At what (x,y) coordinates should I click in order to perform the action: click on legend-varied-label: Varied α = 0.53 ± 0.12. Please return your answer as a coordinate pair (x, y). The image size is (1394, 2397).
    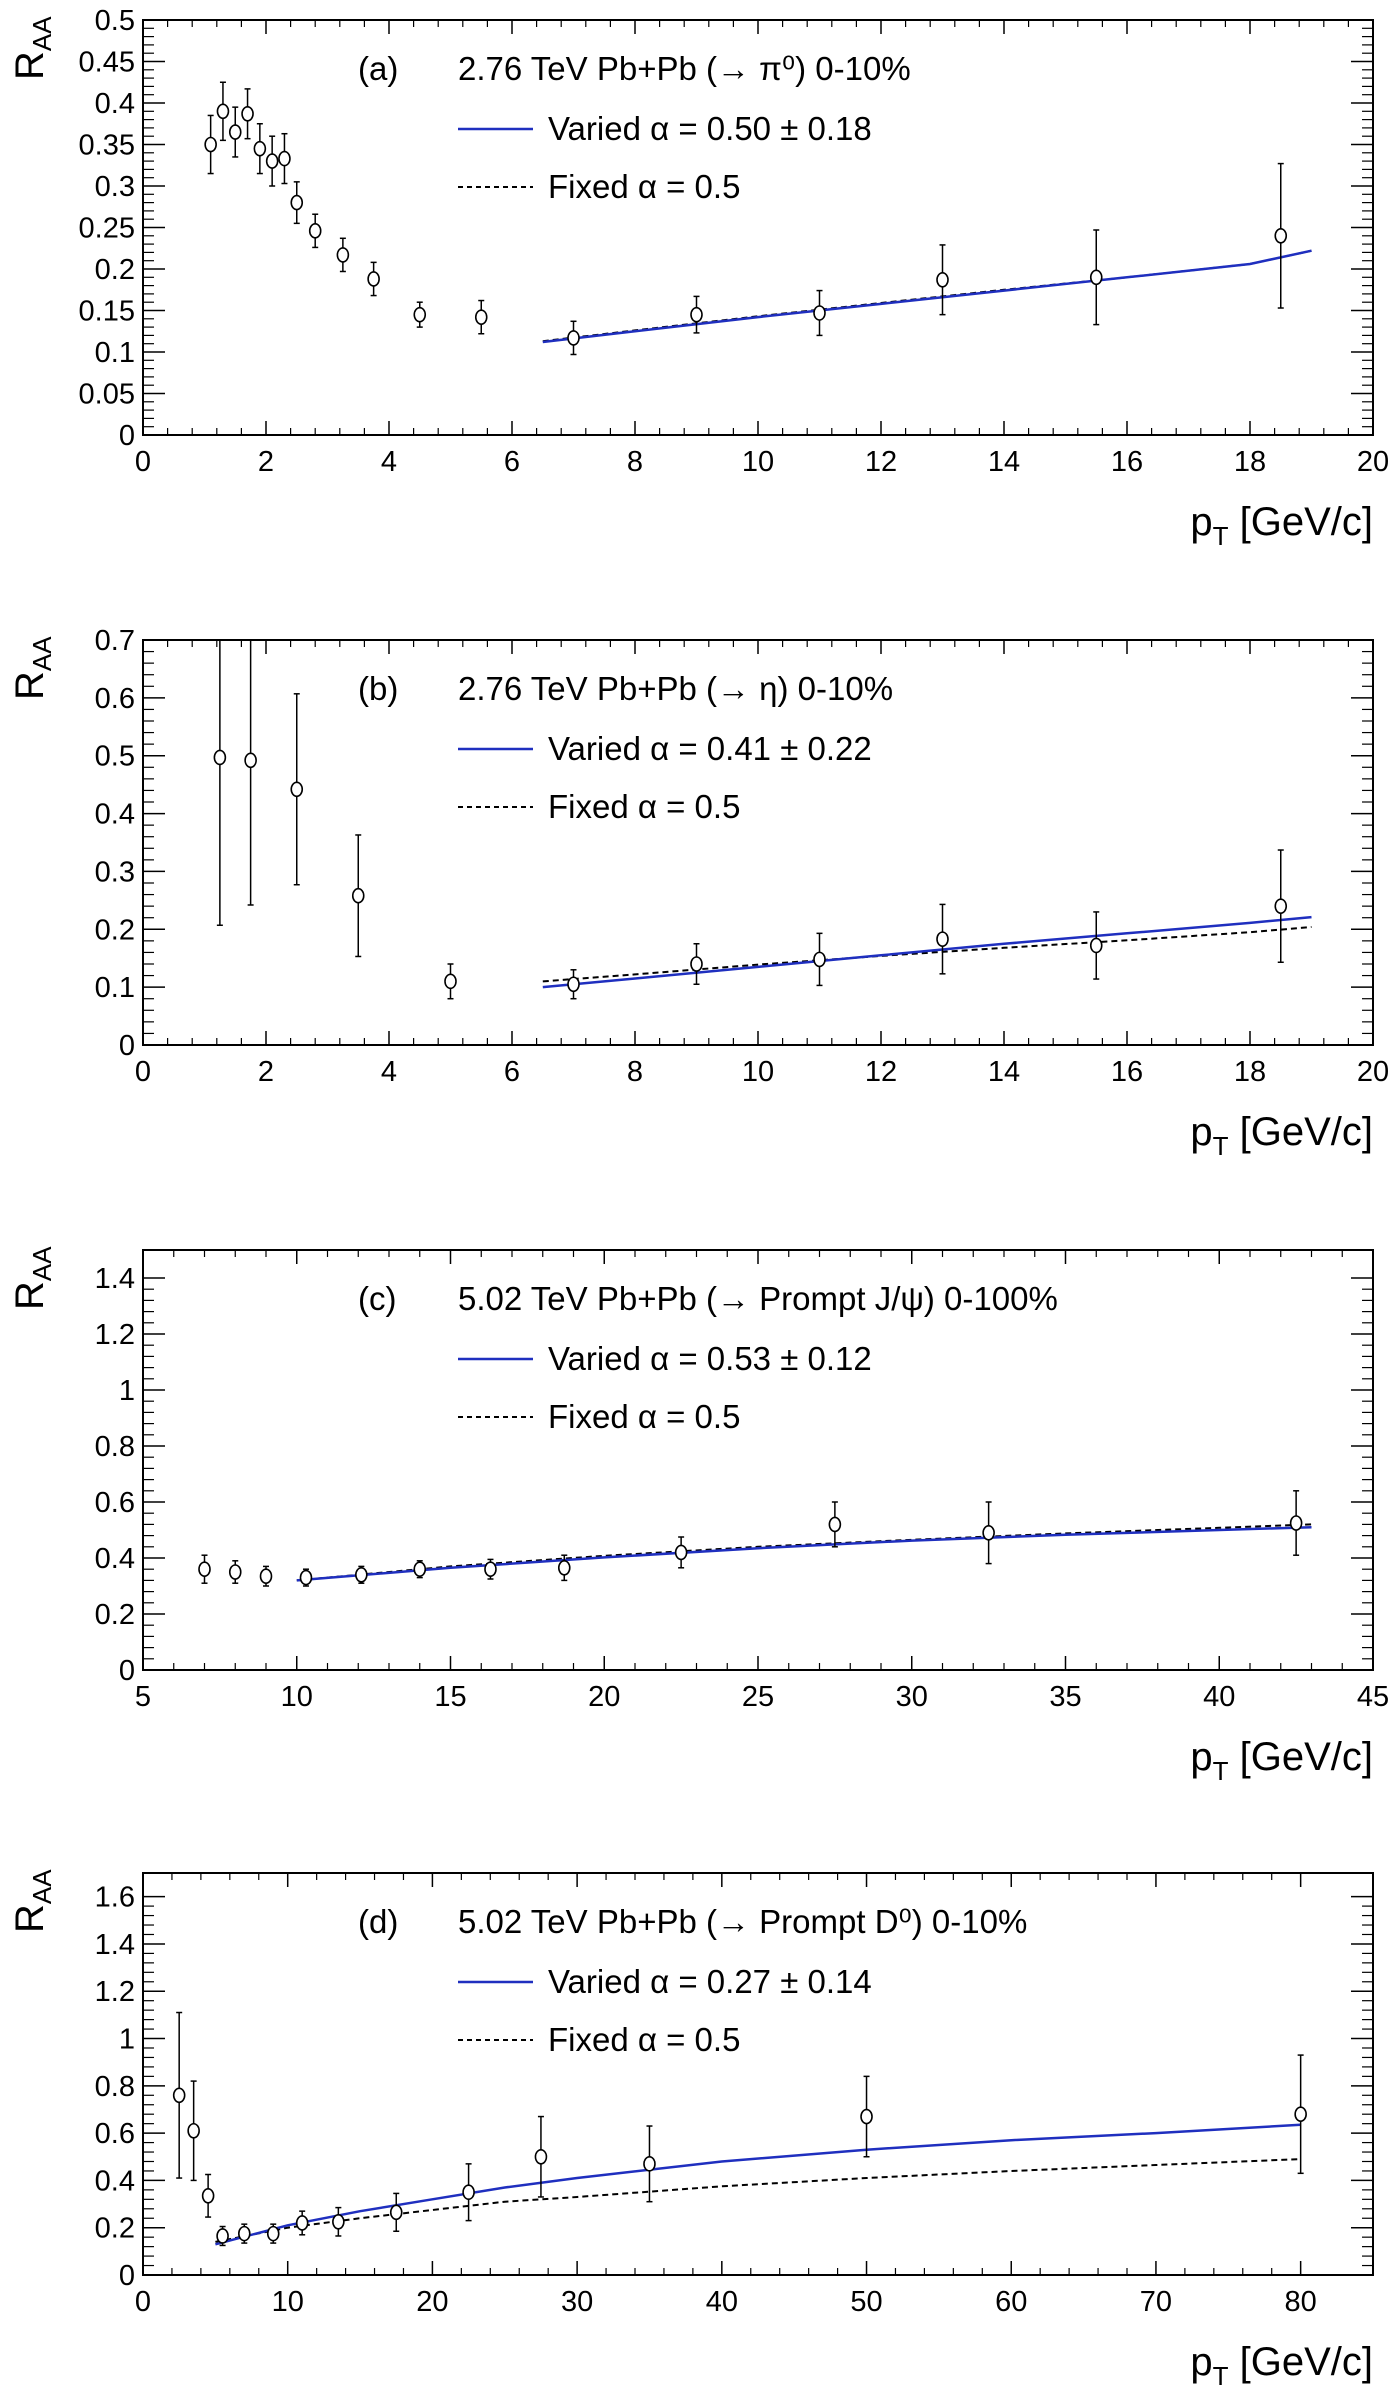
    Looking at the image, I should click on (710, 1358).